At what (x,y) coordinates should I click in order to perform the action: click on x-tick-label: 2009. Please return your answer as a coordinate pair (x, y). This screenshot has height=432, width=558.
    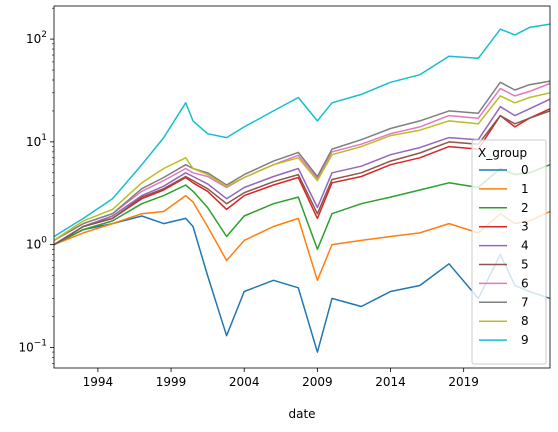
    Looking at the image, I should click on (317, 382).